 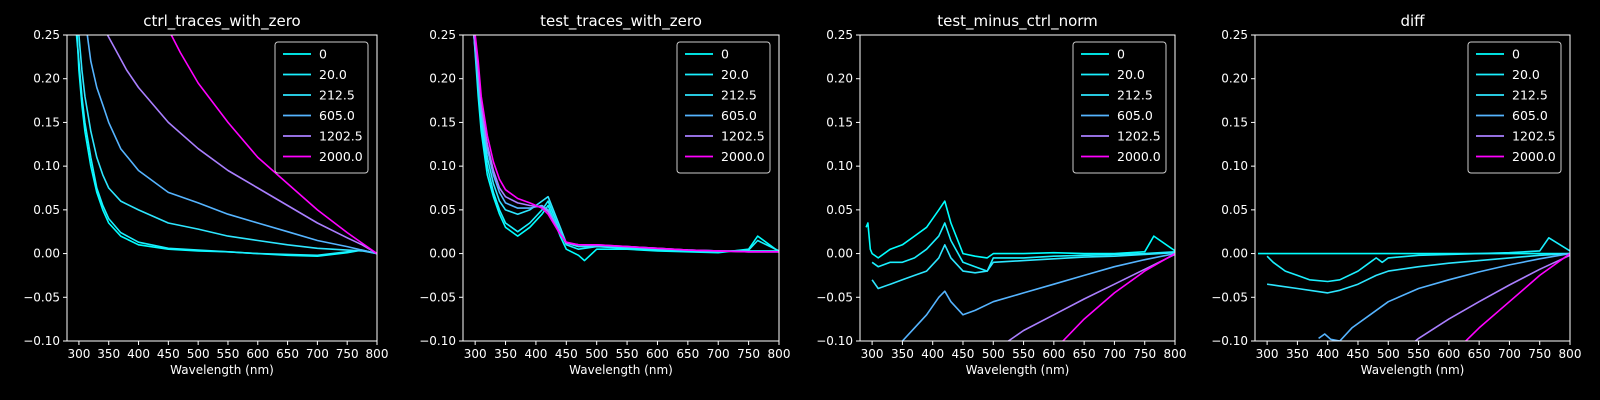 What do you see at coordinates (221, 21) in the screenshot?
I see `chart-title: ctrl_traces_with_zero` at bounding box center [221, 21].